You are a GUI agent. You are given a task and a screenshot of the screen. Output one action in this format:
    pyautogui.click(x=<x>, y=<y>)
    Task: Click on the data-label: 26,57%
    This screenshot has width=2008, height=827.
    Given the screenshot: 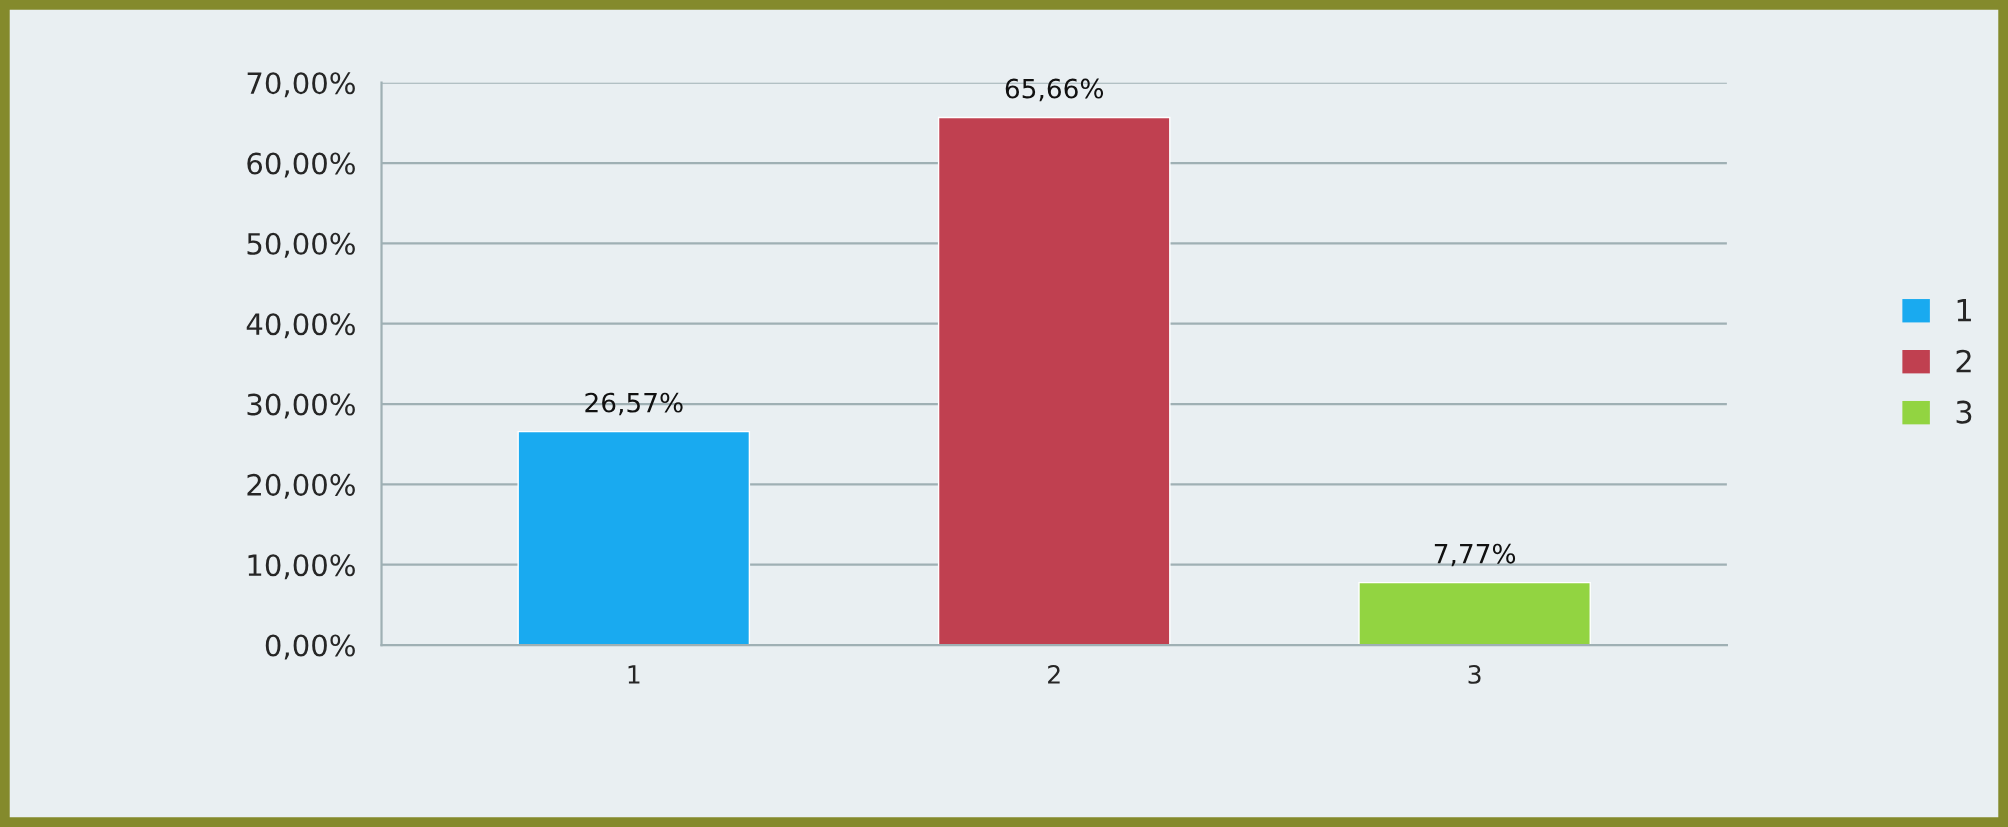 What is the action you would take?
    pyautogui.click(x=634, y=404)
    